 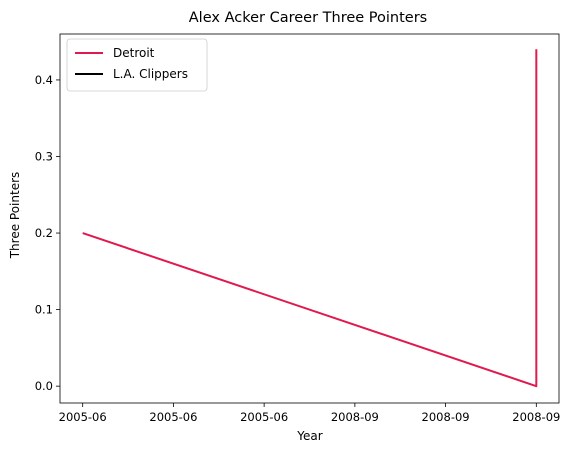 What do you see at coordinates (309, 436) in the screenshot?
I see `x-axis-label: Year` at bounding box center [309, 436].